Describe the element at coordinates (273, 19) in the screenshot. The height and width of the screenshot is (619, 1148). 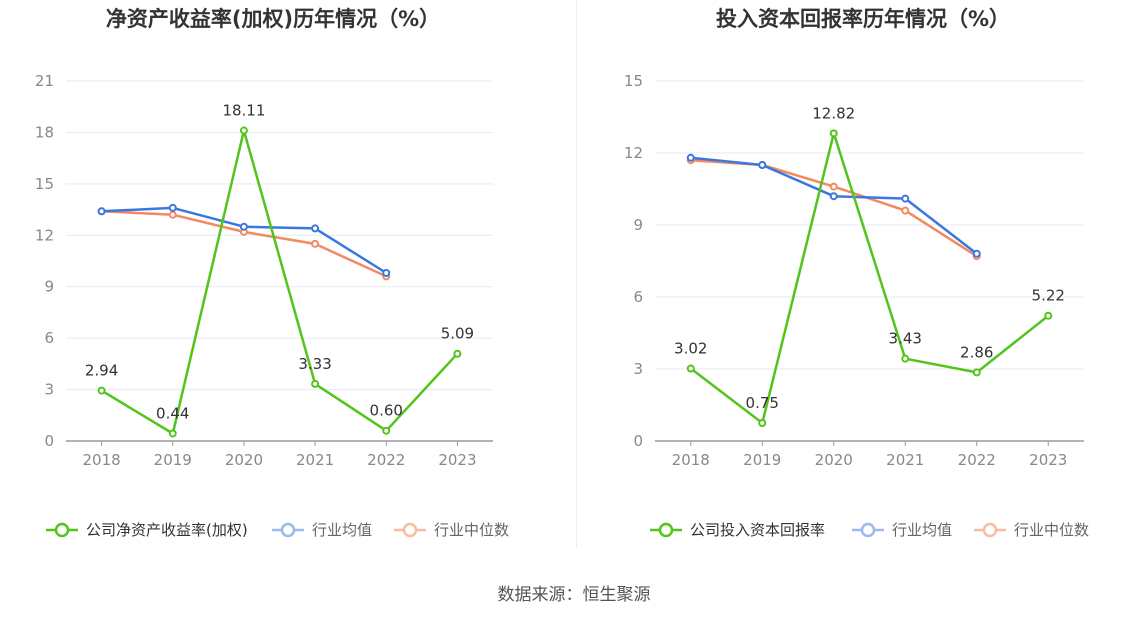
I see `chart-title: 净资产收益率(加权)历年情况（%）` at that location.